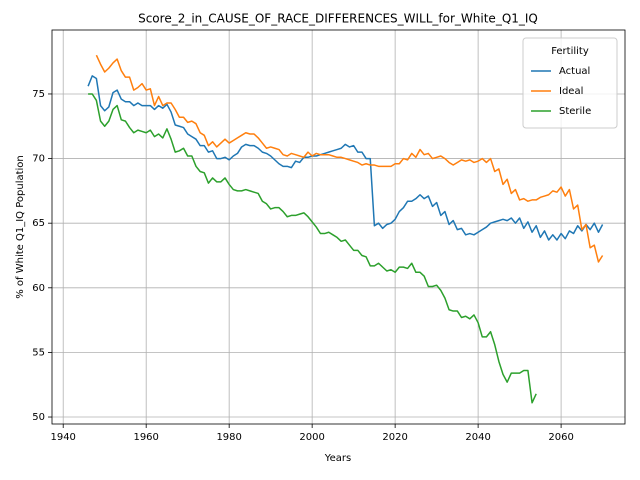 This screenshot has height=480, width=640. I want to click on legend-label: Actual, so click(574, 71).